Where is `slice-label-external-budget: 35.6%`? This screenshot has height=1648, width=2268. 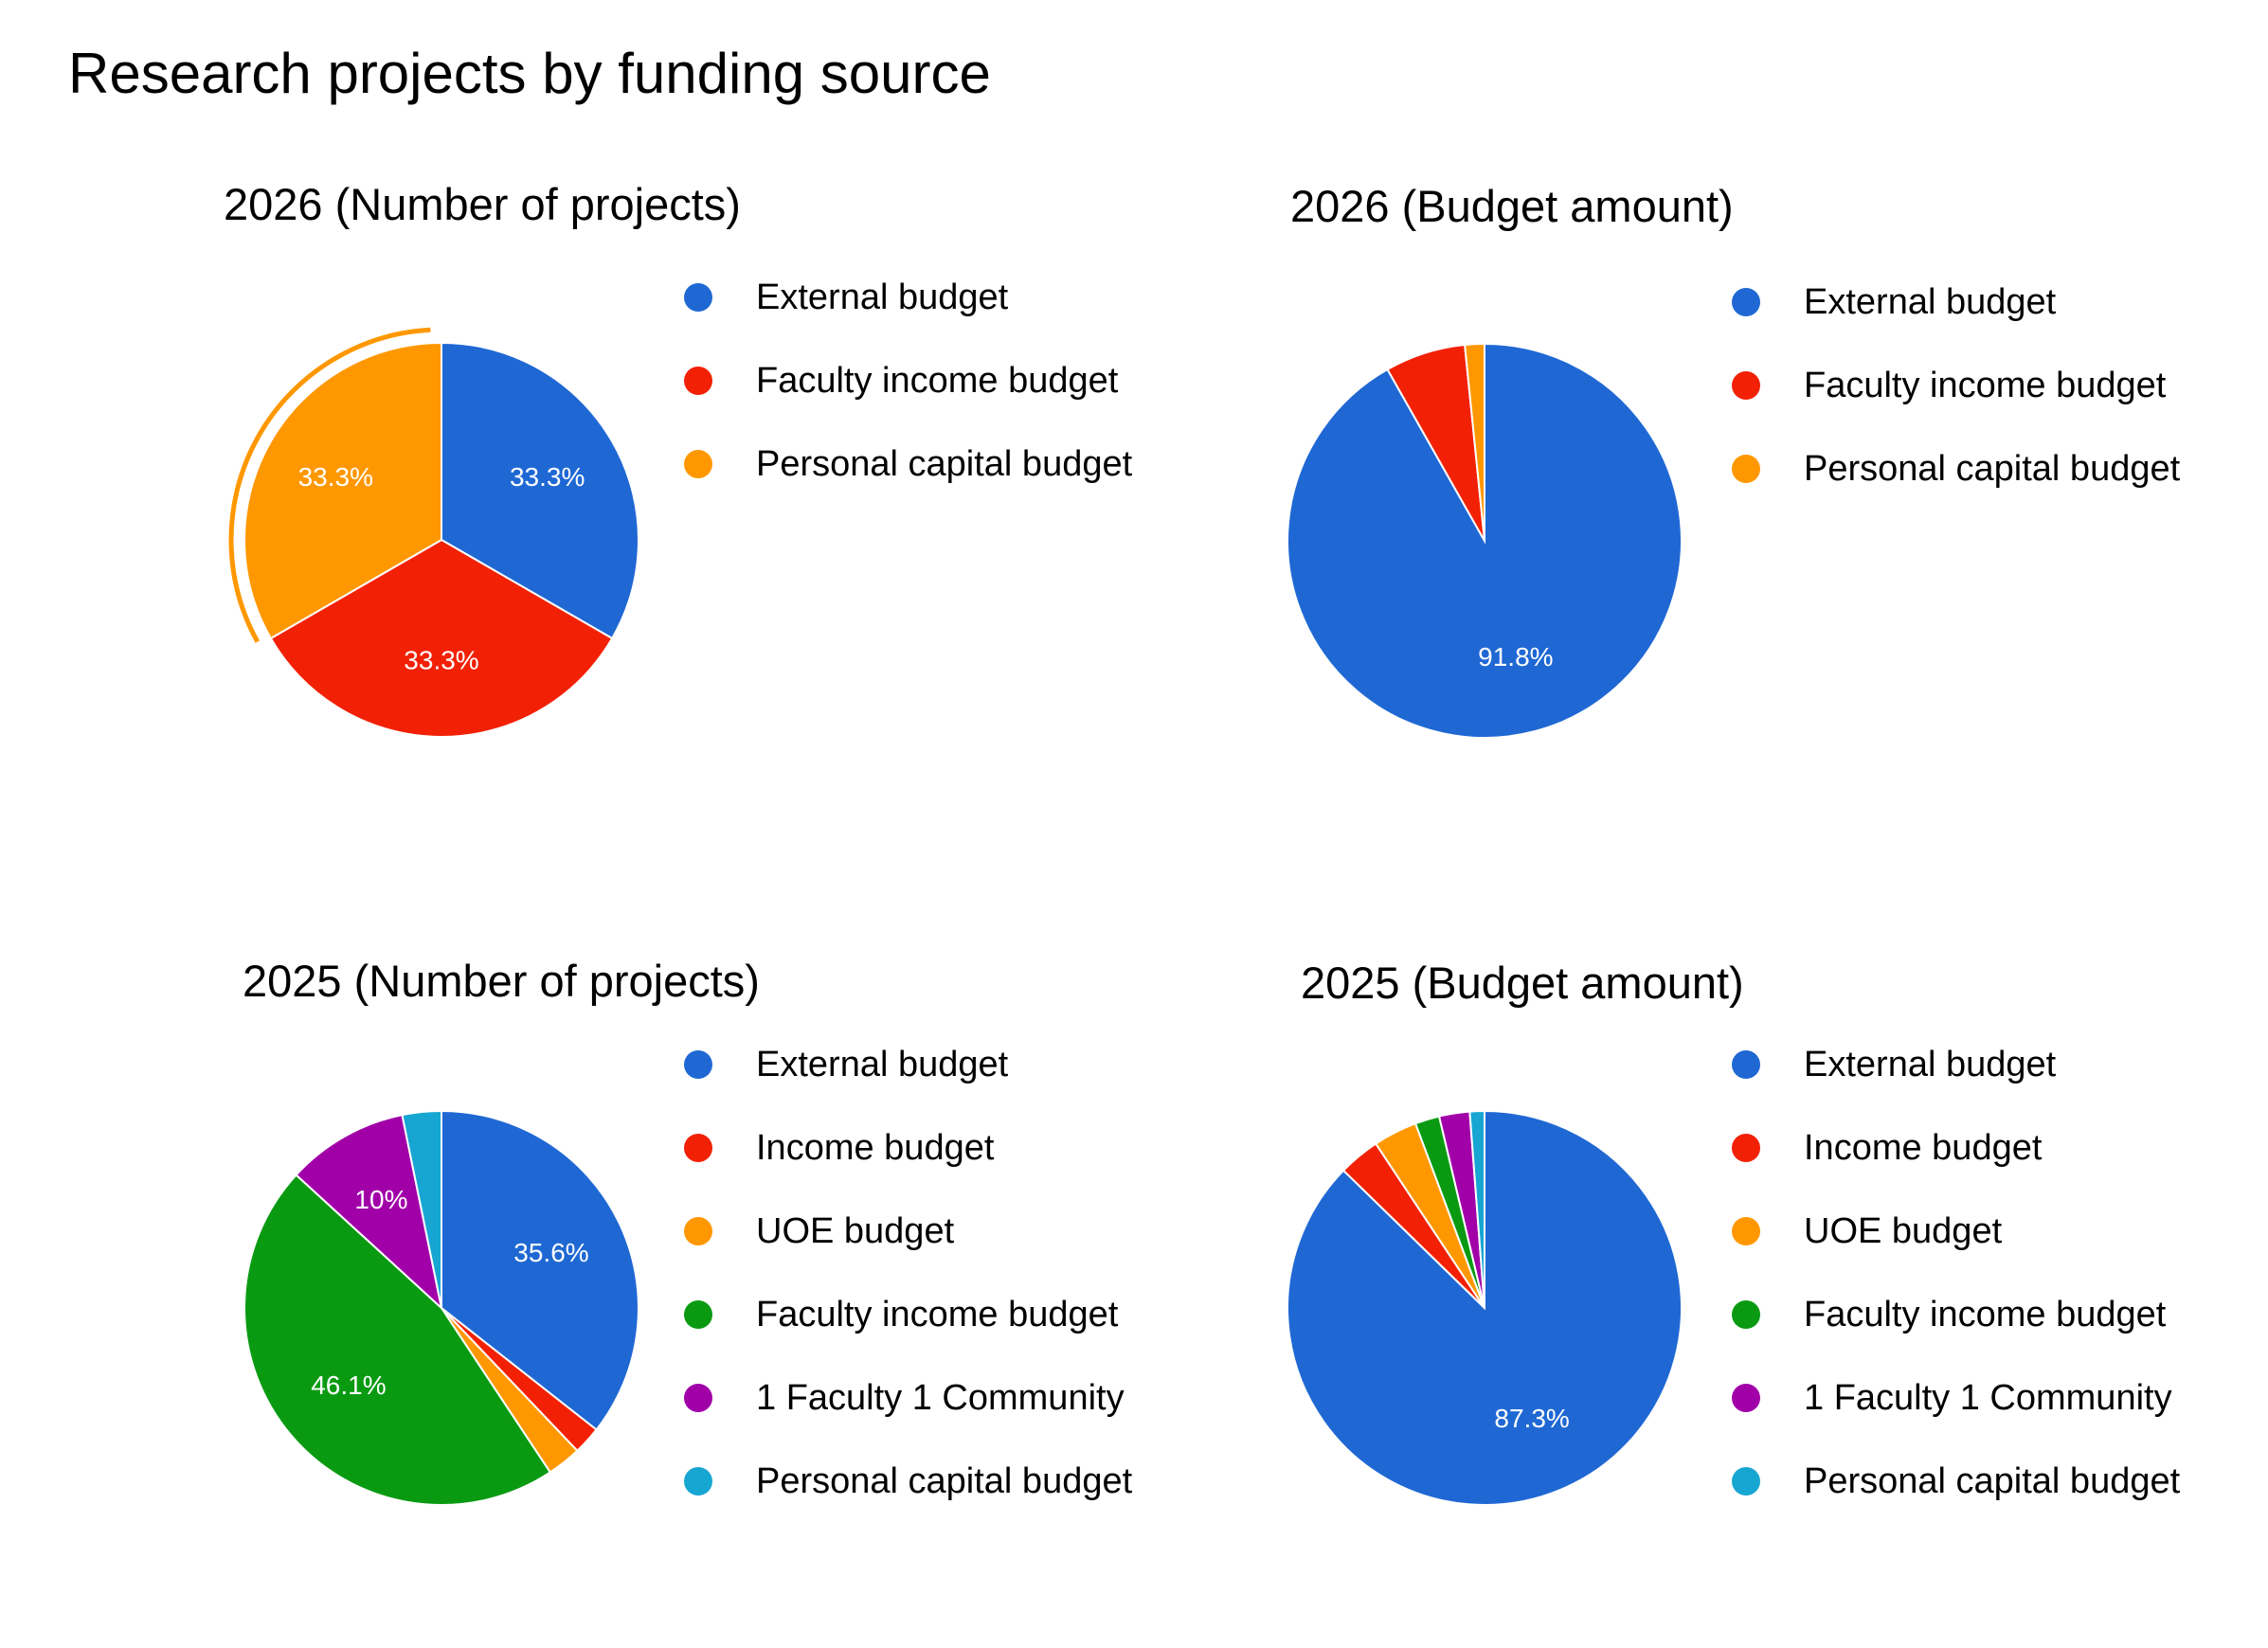 slice-label-external-budget: 35.6% is located at coordinates (550, 1253).